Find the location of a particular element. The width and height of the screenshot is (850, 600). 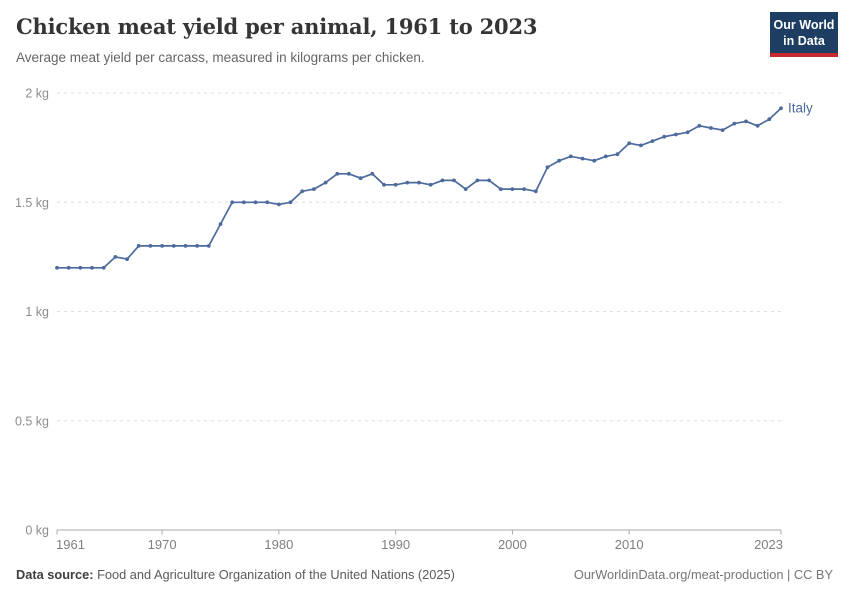

y-tick-label: 1 kg is located at coordinates (37, 312).